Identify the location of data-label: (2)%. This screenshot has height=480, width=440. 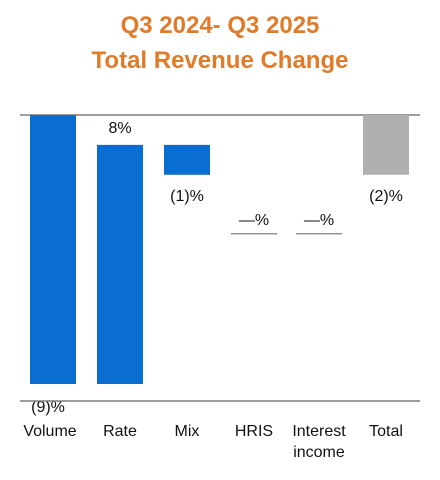
(386, 196).